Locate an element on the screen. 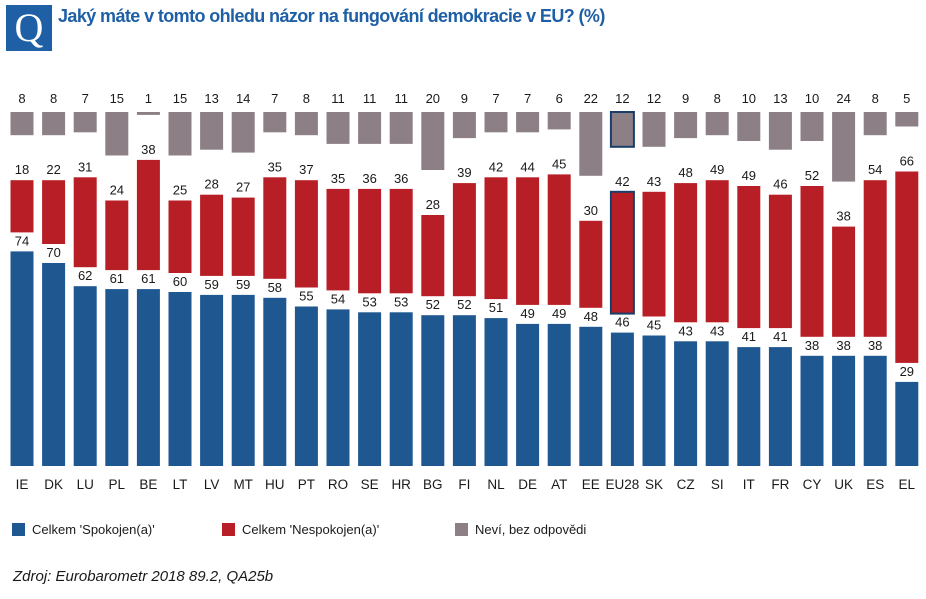 This screenshot has width=926, height=599. label-dissatisfied-dk: 22 is located at coordinates (53, 169).